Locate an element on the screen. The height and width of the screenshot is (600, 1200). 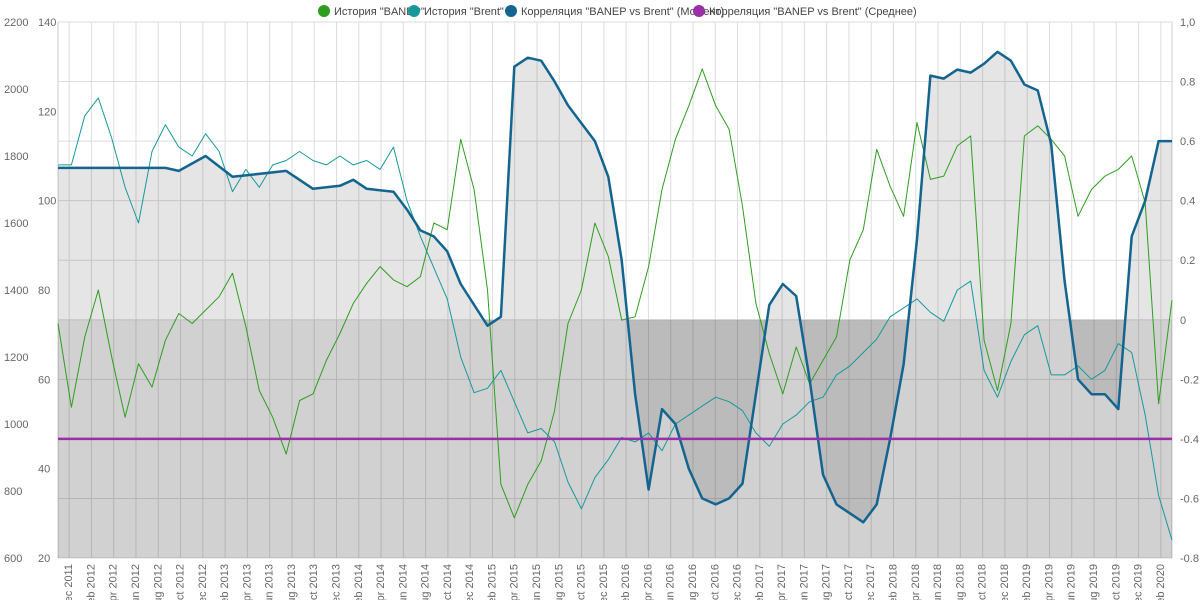
y-tick-label-banep: 600 is located at coordinates (13, 559).